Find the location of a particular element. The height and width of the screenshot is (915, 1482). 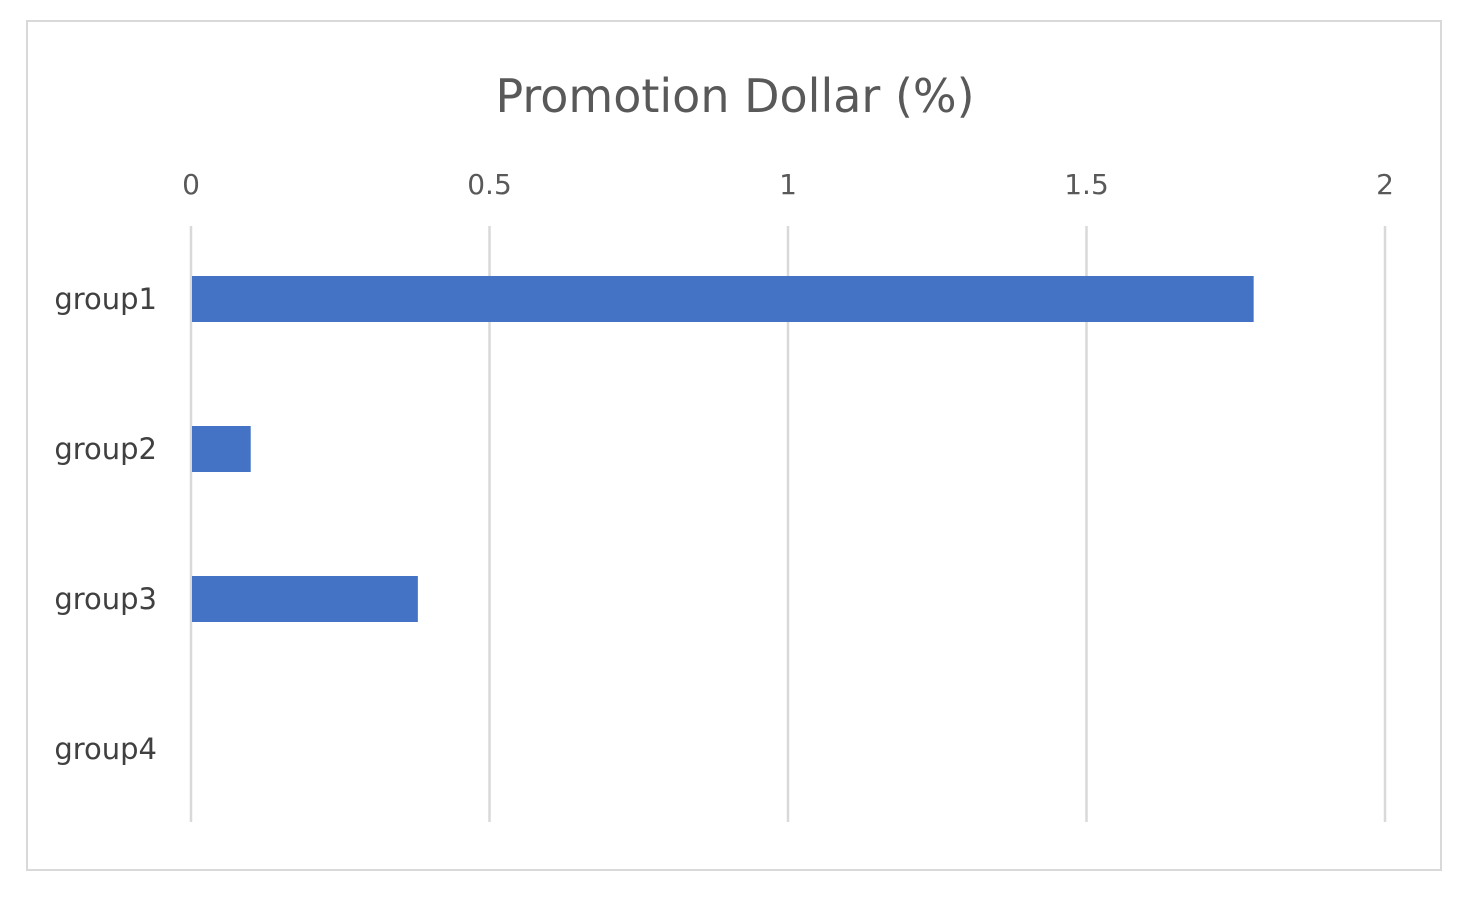

chart-title: Promotion Dollar (%) is located at coordinates (734, 96).